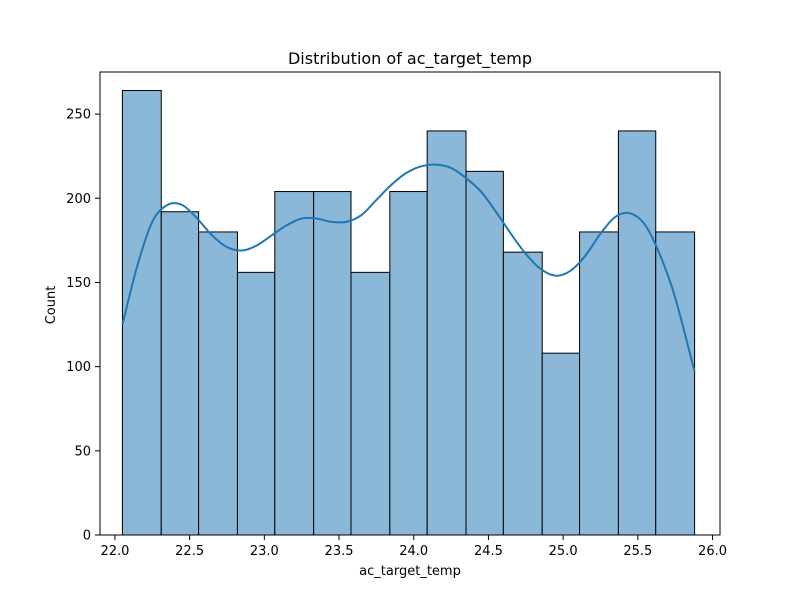  Describe the element at coordinates (83, 326) in the screenshot. I see `y-axis-ticks: 0 50 100 150 200 250` at that location.